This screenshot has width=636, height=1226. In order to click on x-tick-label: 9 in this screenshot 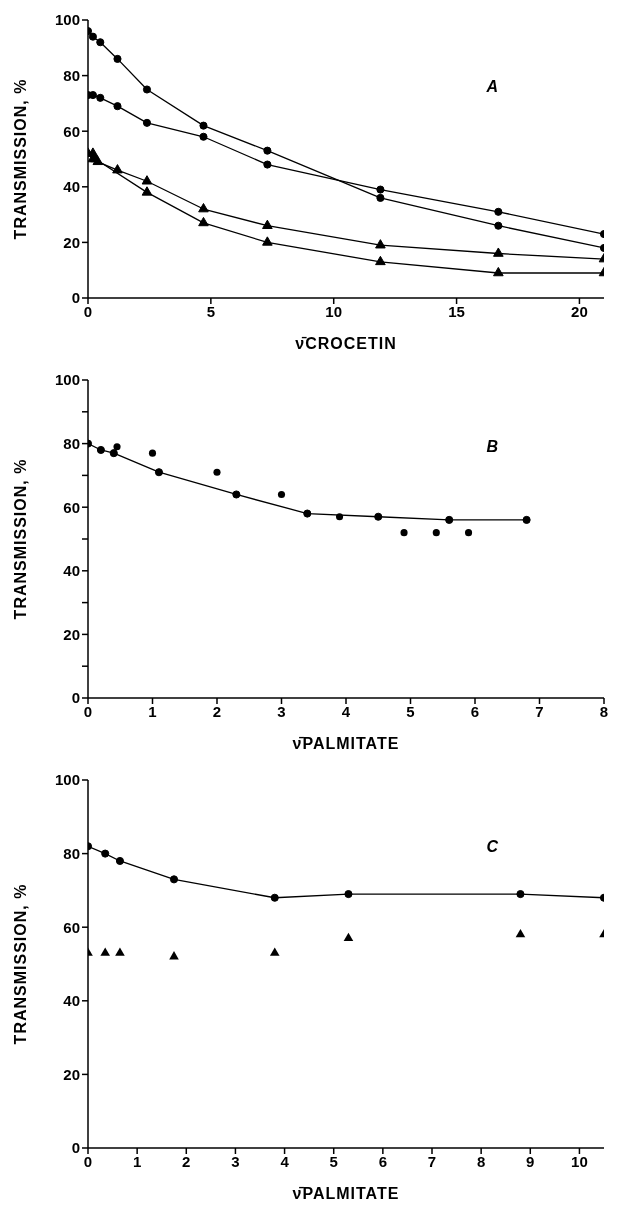, I will do `click(530, 1161)`.